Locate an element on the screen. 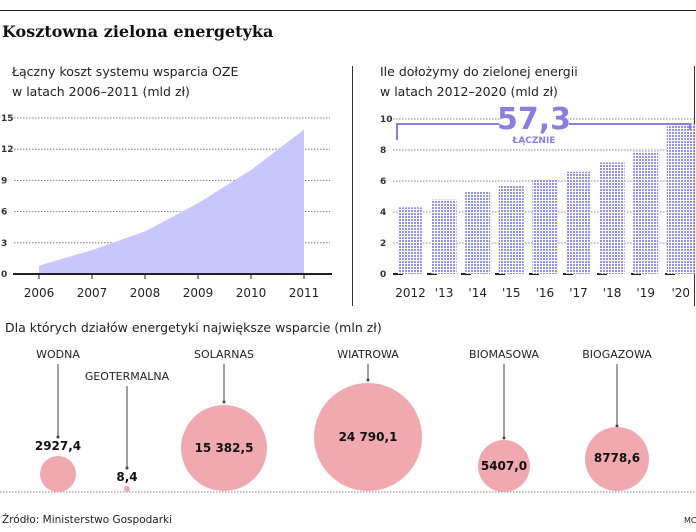  bubble-value-label: 5407,0 is located at coordinates (504, 466).